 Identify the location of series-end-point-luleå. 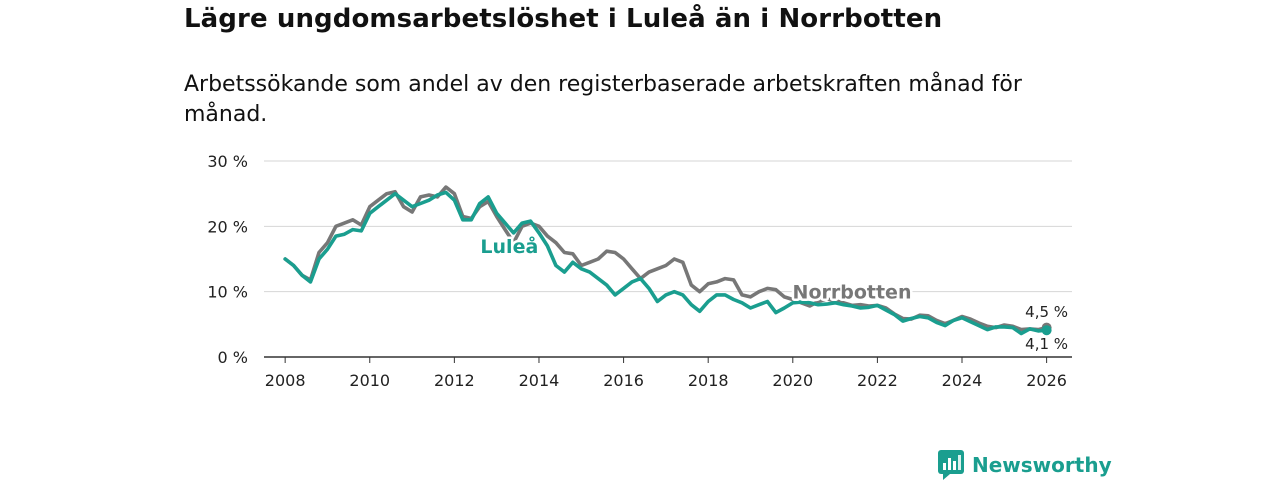
(1046, 330).